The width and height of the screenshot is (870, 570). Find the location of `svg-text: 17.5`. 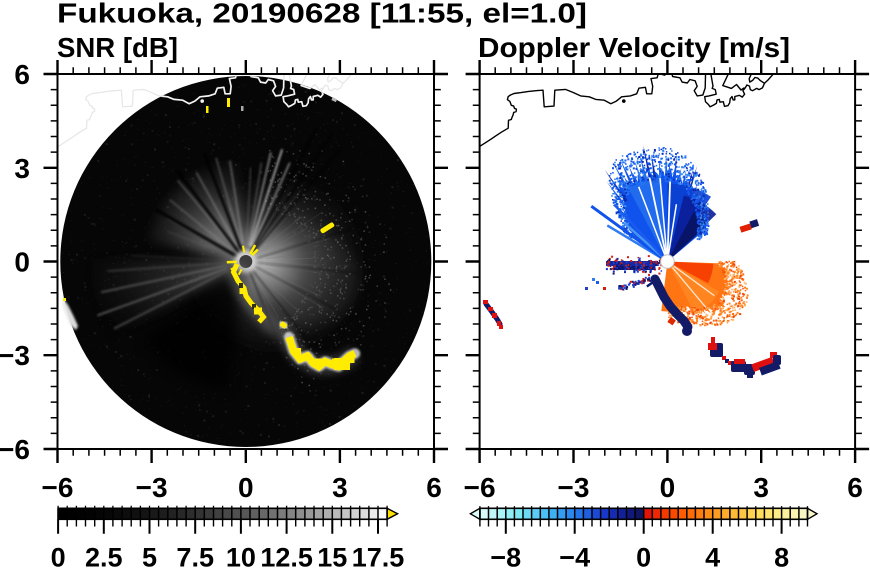

svg-text: 17.5 is located at coordinates (378, 556).